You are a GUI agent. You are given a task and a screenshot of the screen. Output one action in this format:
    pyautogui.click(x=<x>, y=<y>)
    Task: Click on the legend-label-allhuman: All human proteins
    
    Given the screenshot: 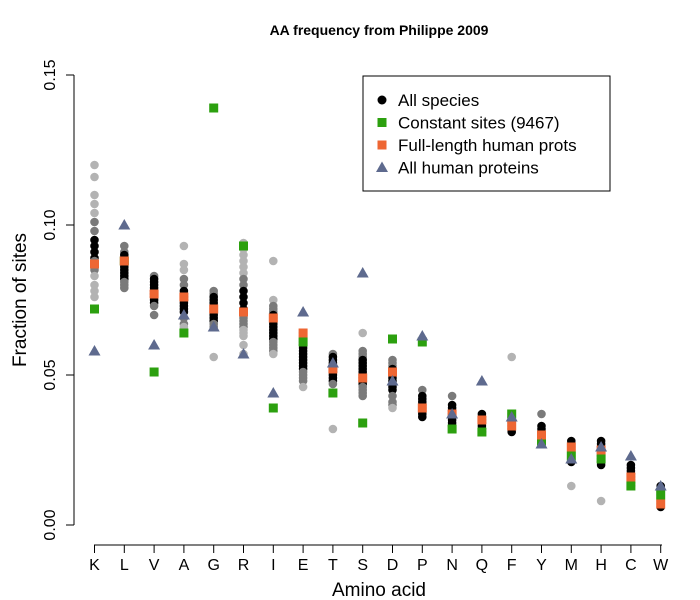 What is the action you would take?
    pyautogui.click(x=468, y=168)
    